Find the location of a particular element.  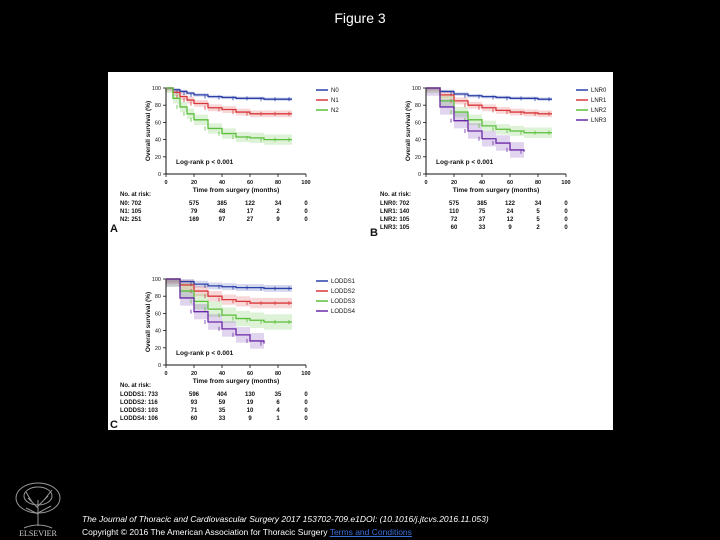

risk-table-row-label: N1: 105 is located at coordinates (131, 212).